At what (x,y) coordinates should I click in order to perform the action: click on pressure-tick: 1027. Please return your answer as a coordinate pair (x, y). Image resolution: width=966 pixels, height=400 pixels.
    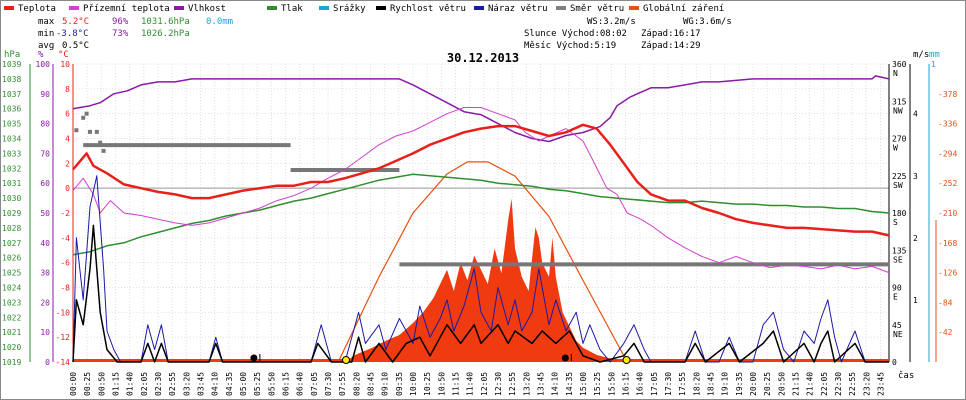
    Looking at the image, I should click on (11, 243).